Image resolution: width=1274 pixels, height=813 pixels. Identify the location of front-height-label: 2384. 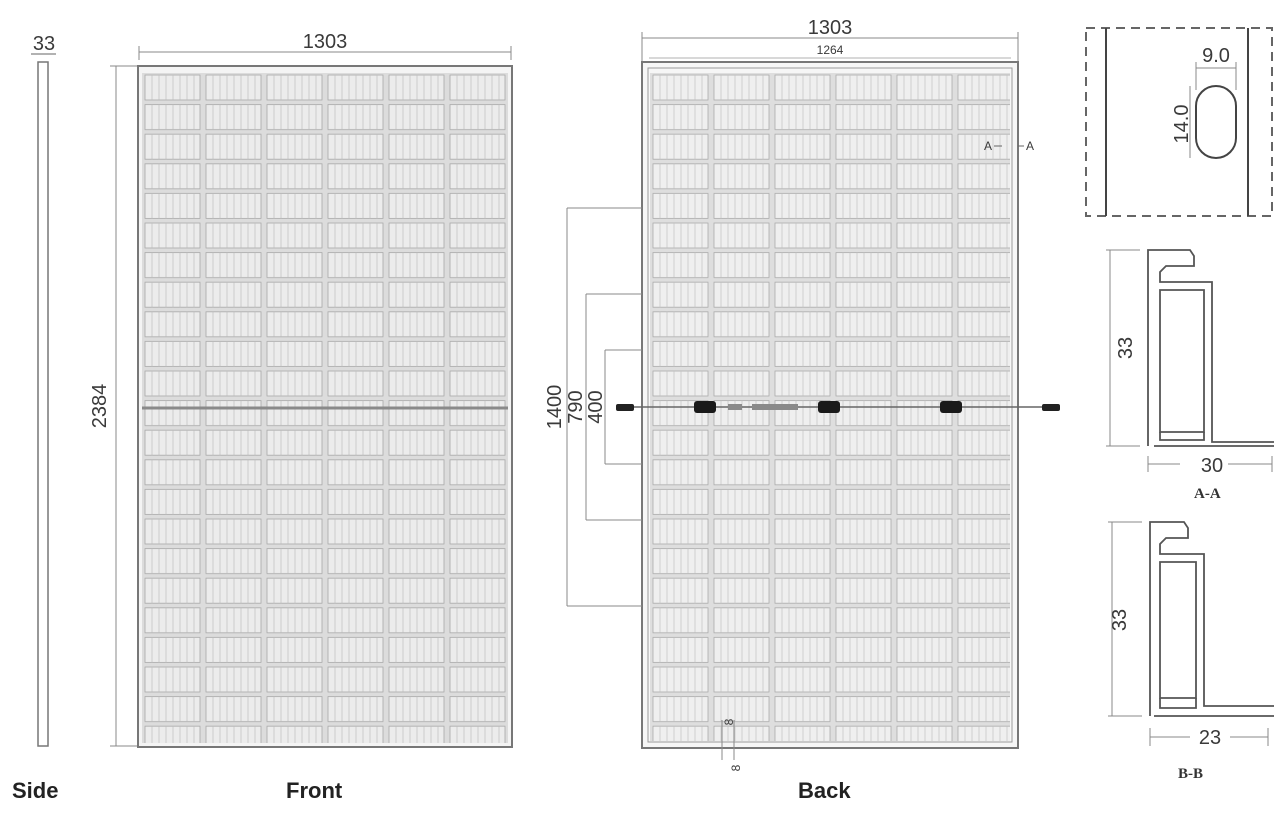
(100, 406).